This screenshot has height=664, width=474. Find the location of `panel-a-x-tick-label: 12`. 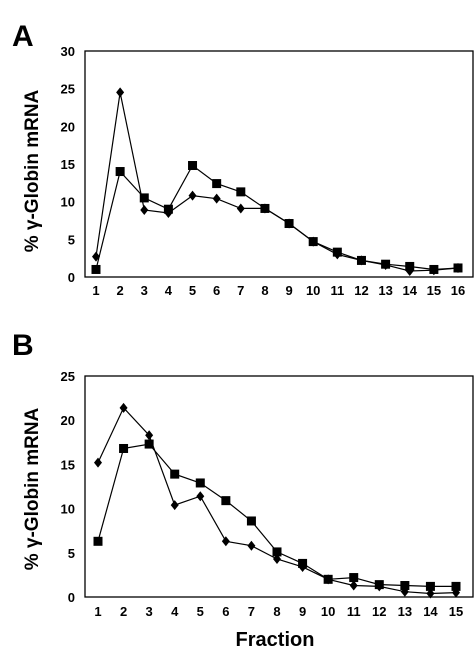

panel-a-x-tick-label: 12 is located at coordinates (361, 290).